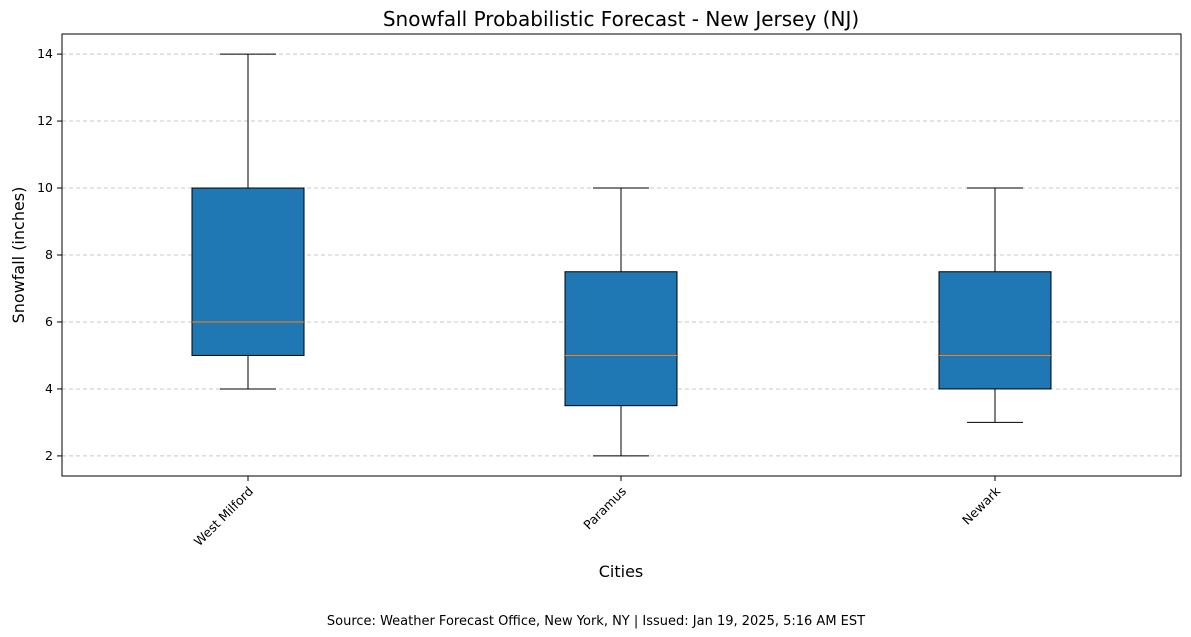 This screenshot has height=637, width=1191. I want to click on x-axis-label: Cities, so click(621, 571).